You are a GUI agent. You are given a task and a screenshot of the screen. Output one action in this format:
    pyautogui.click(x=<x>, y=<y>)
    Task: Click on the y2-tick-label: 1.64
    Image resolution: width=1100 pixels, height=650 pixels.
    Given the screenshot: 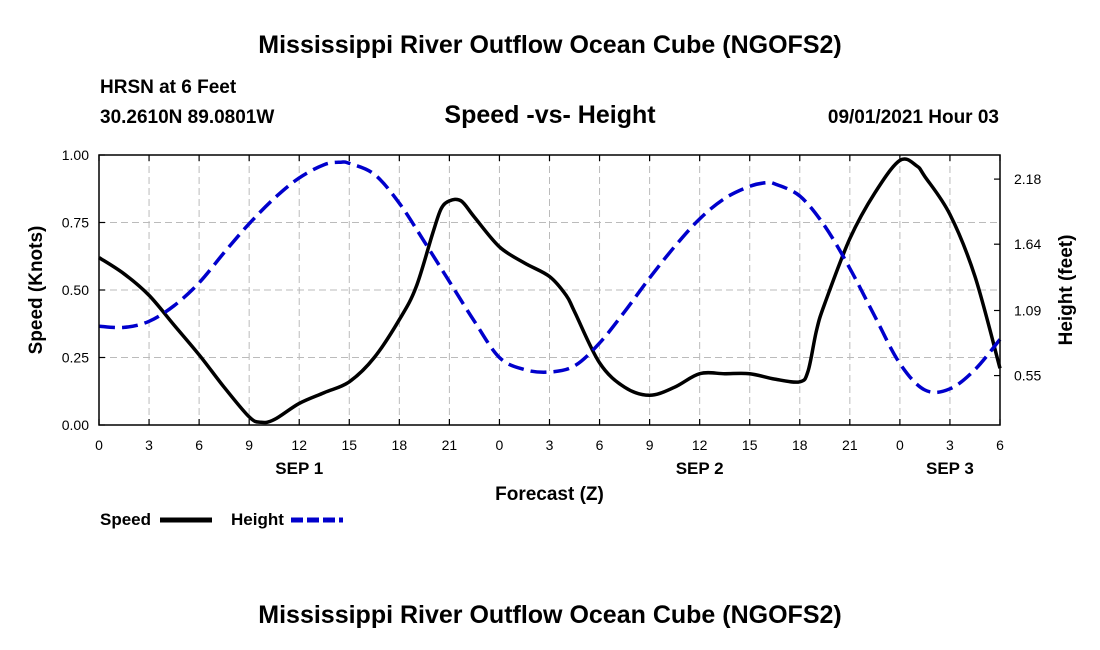 What is the action you would take?
    pyautogui.click(x=1027, y=244)
    